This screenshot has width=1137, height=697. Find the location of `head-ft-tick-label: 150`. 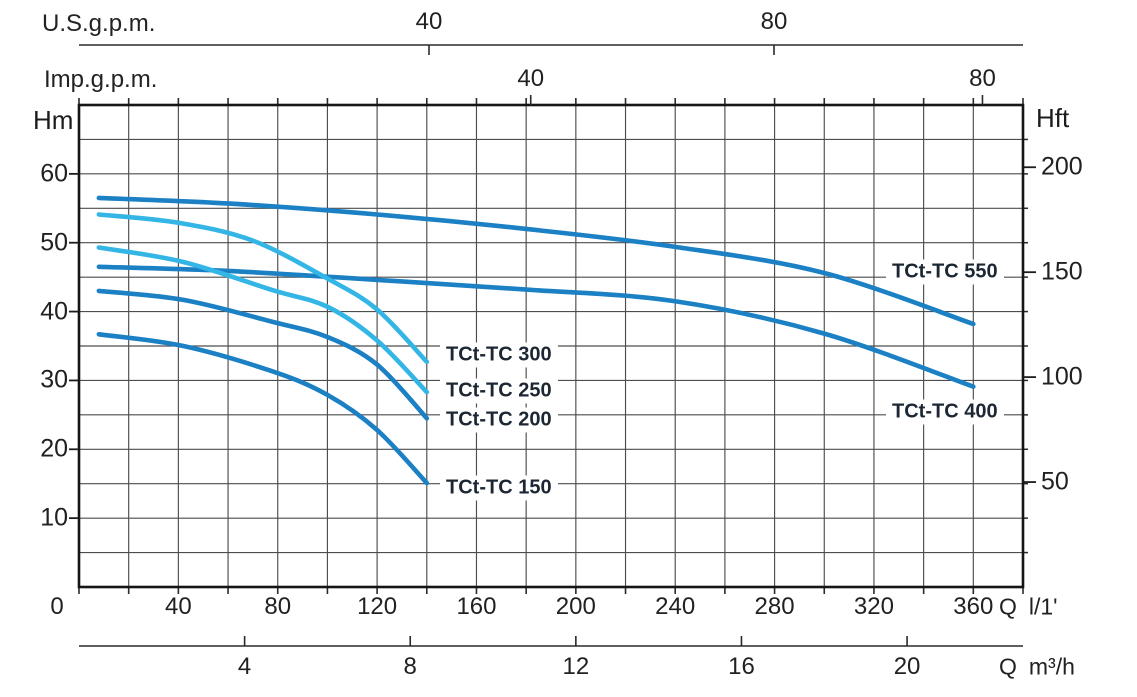

head-ft-tick-label: 150 is located at coordinates (1062, 271).